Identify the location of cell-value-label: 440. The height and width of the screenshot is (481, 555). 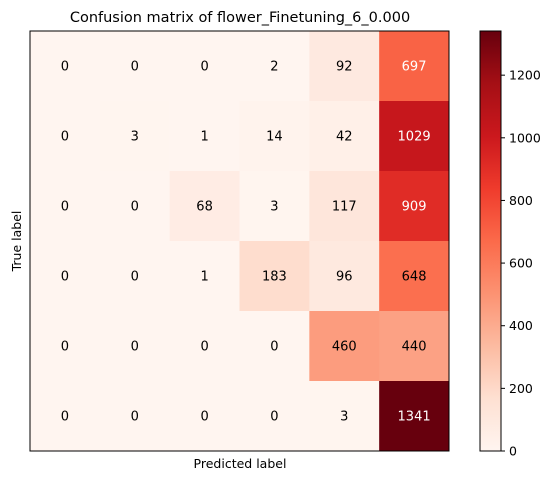
(414, 347).